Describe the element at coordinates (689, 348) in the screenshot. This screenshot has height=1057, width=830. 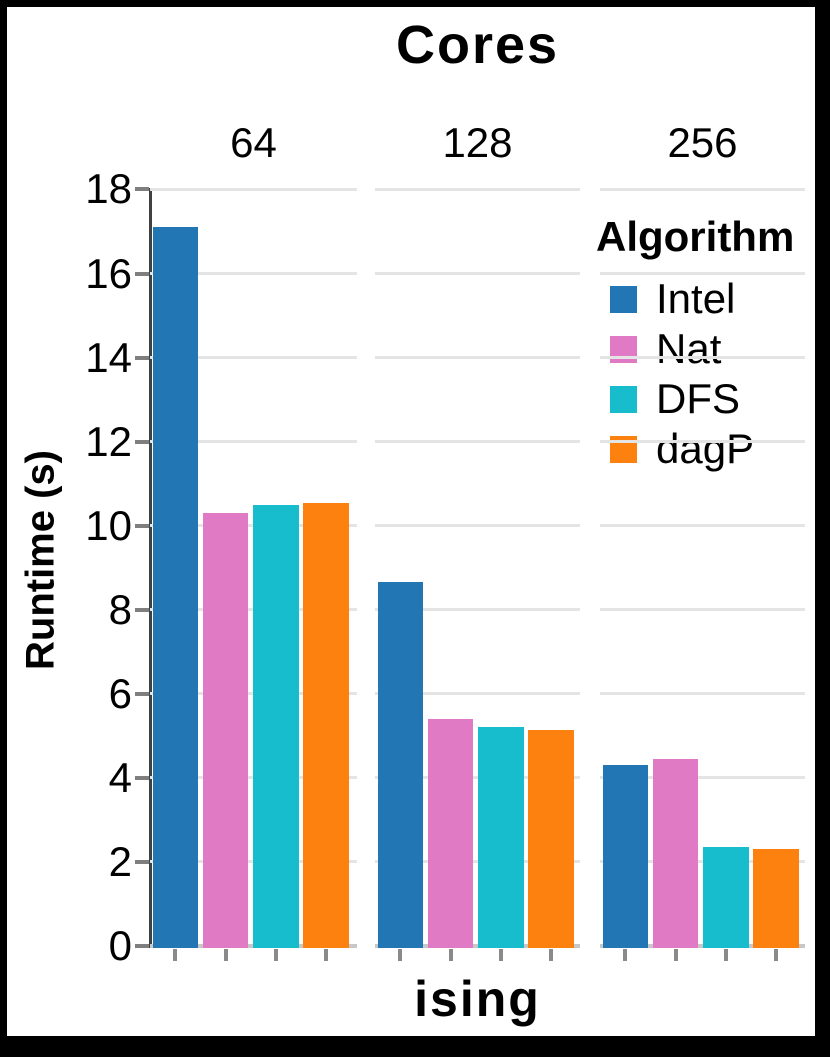
I see `legend-item-label: Nat` at that location.